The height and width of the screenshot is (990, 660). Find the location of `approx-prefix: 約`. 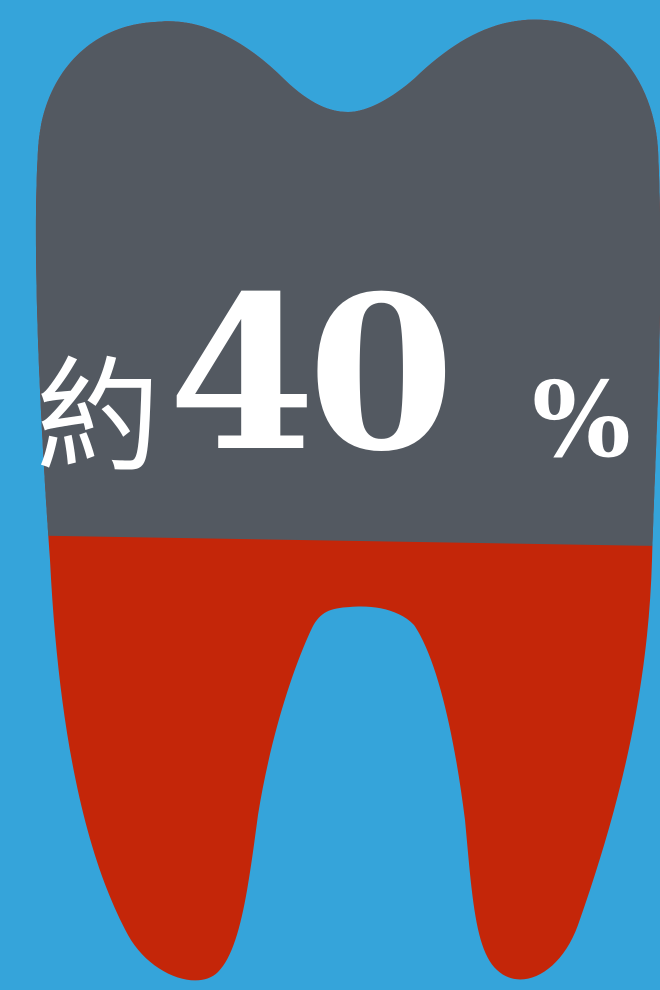

approx-prefix: 約 is located at coordinates (98, 418).